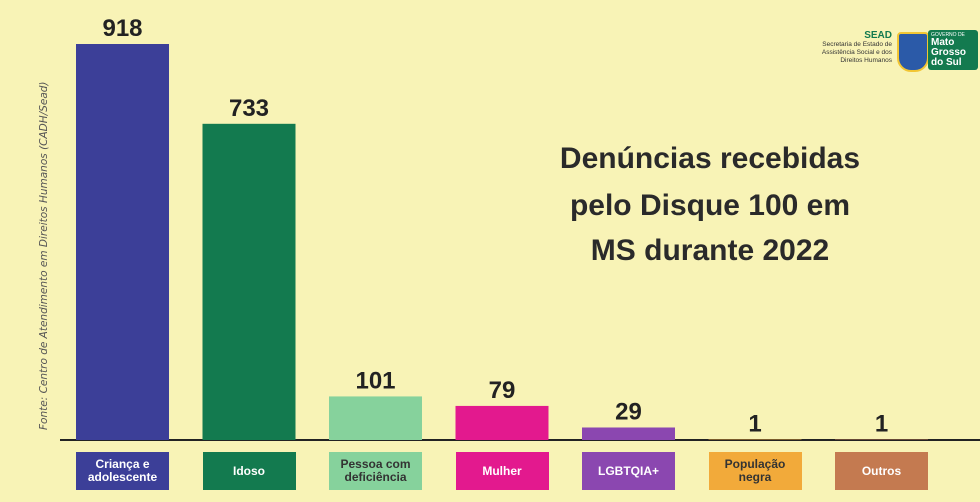 The image size is (980, 502). I want to click on logo-government: GOVERNO DE Mato Grosso do Sul, so click(953, 50).